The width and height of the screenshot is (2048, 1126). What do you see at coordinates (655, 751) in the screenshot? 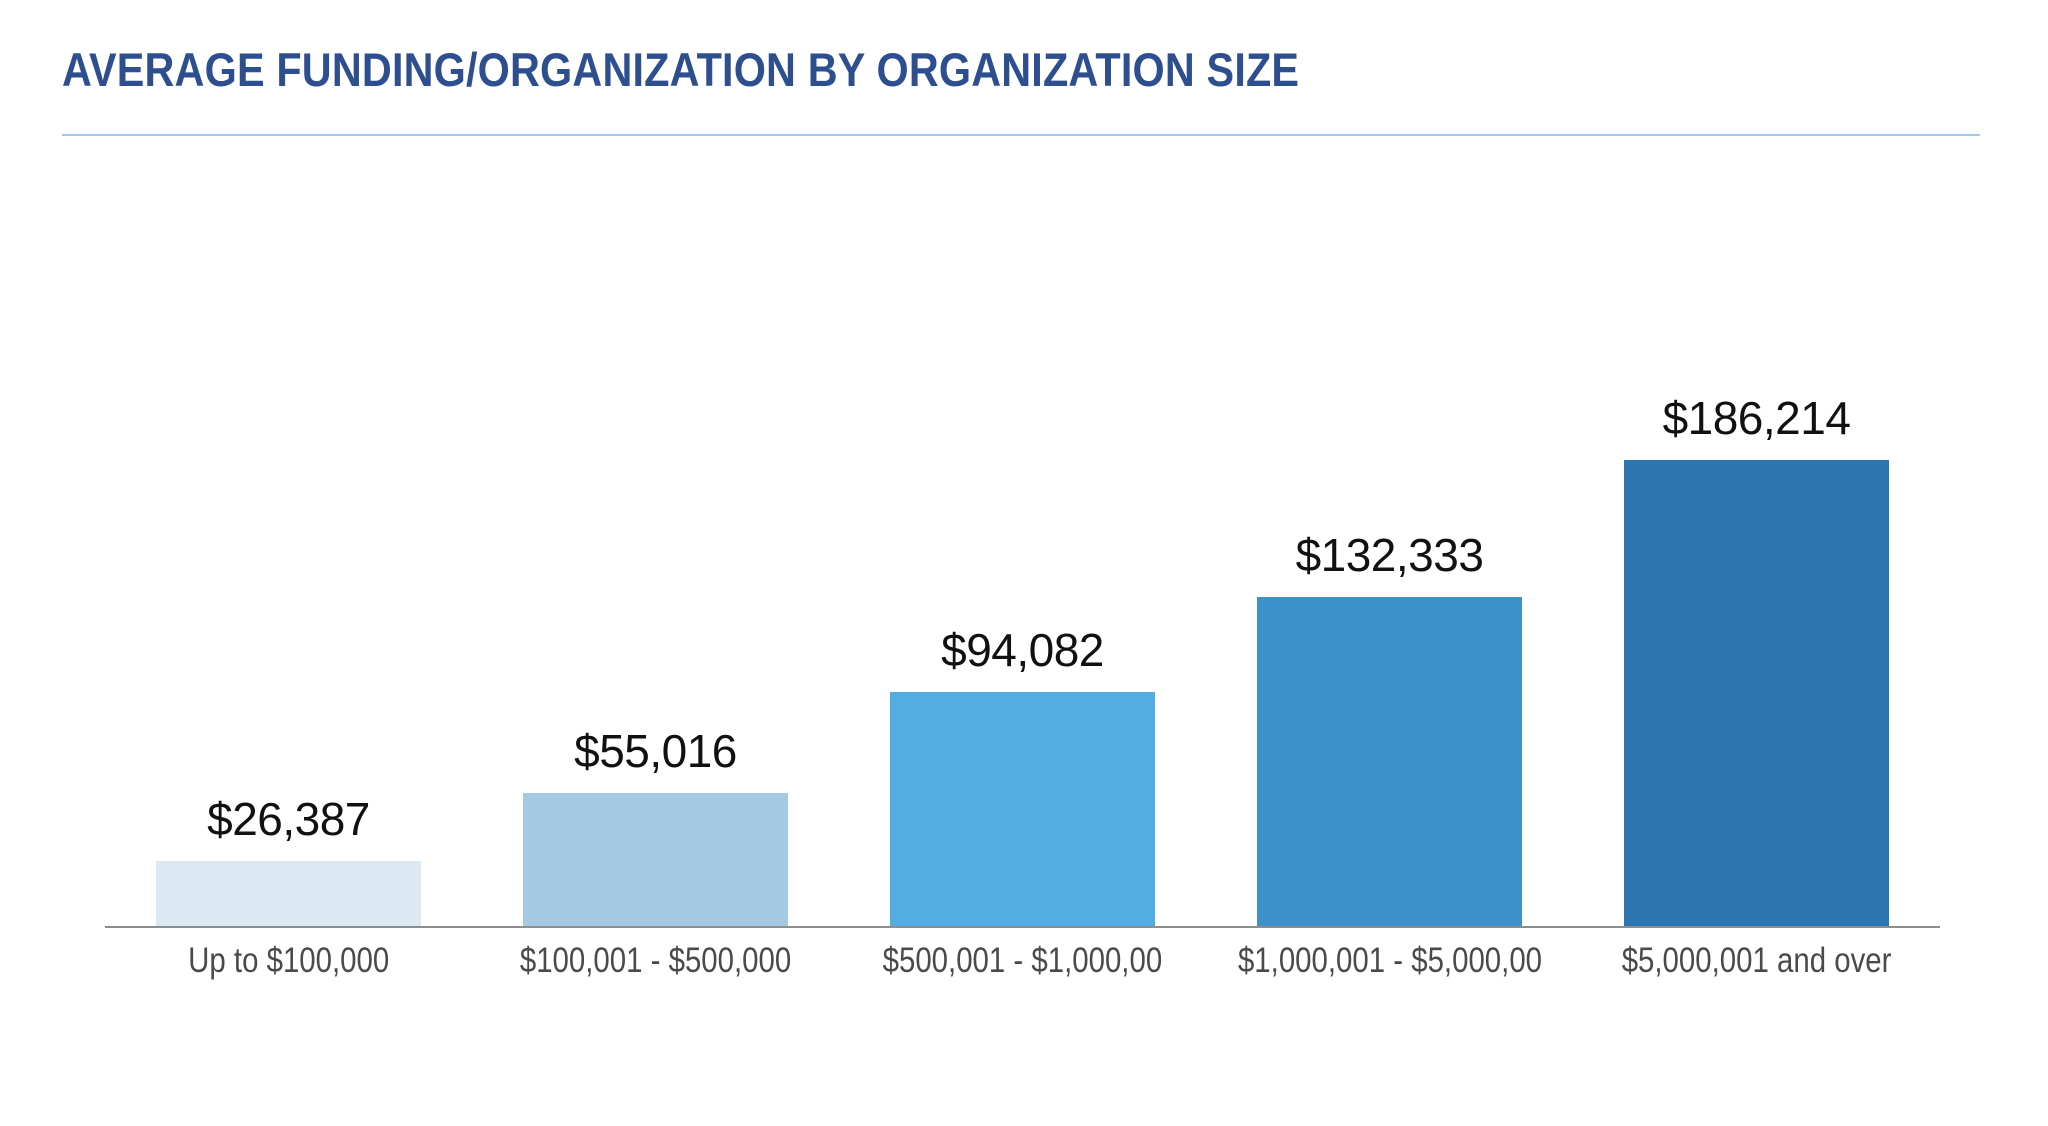
I see `bar-value-label: $55,016` at bounding box center [655, 751].